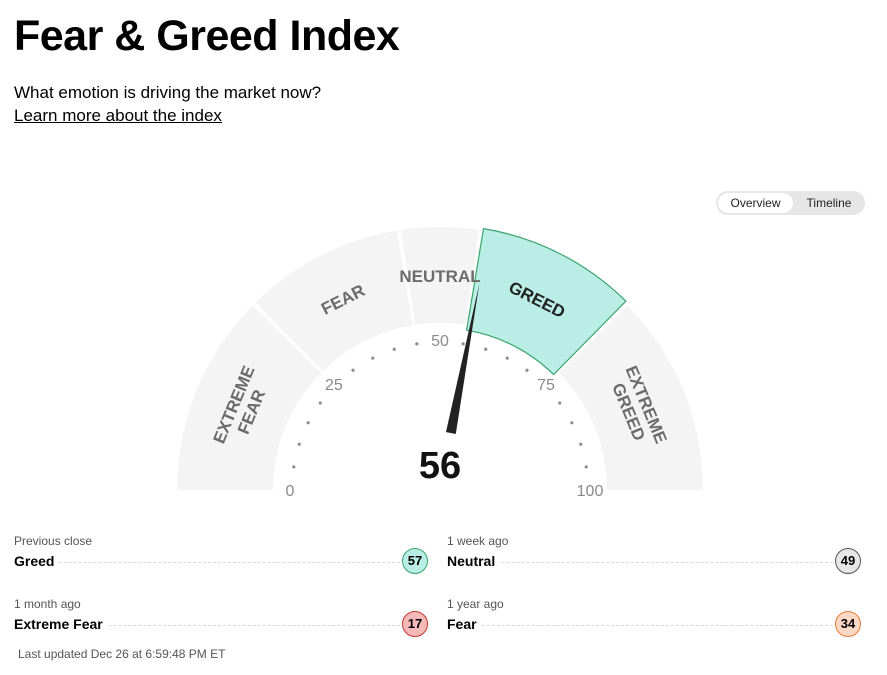 This screenshot has height=675, width=887. Describe the element at coordinates (53, 541) in the screenshot. I see `history-label: Previous close` at that location.